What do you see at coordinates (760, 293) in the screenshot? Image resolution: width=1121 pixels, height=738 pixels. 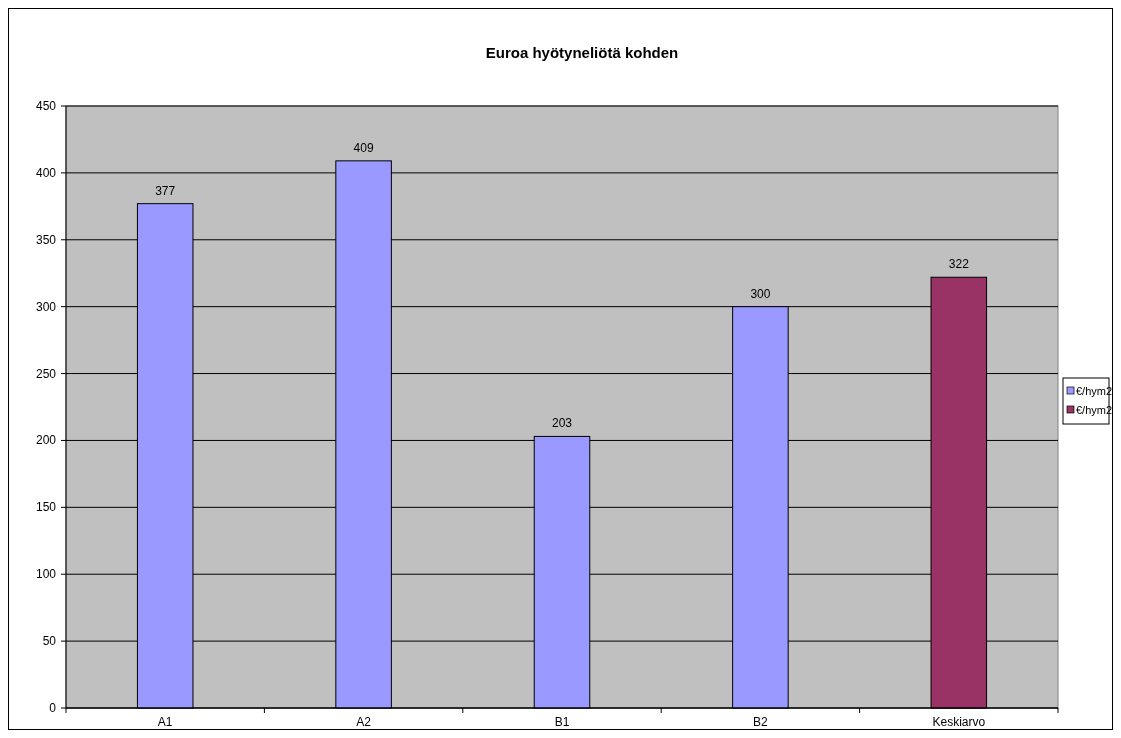 I see `data-label: 300` at bounding box center [760, 293].